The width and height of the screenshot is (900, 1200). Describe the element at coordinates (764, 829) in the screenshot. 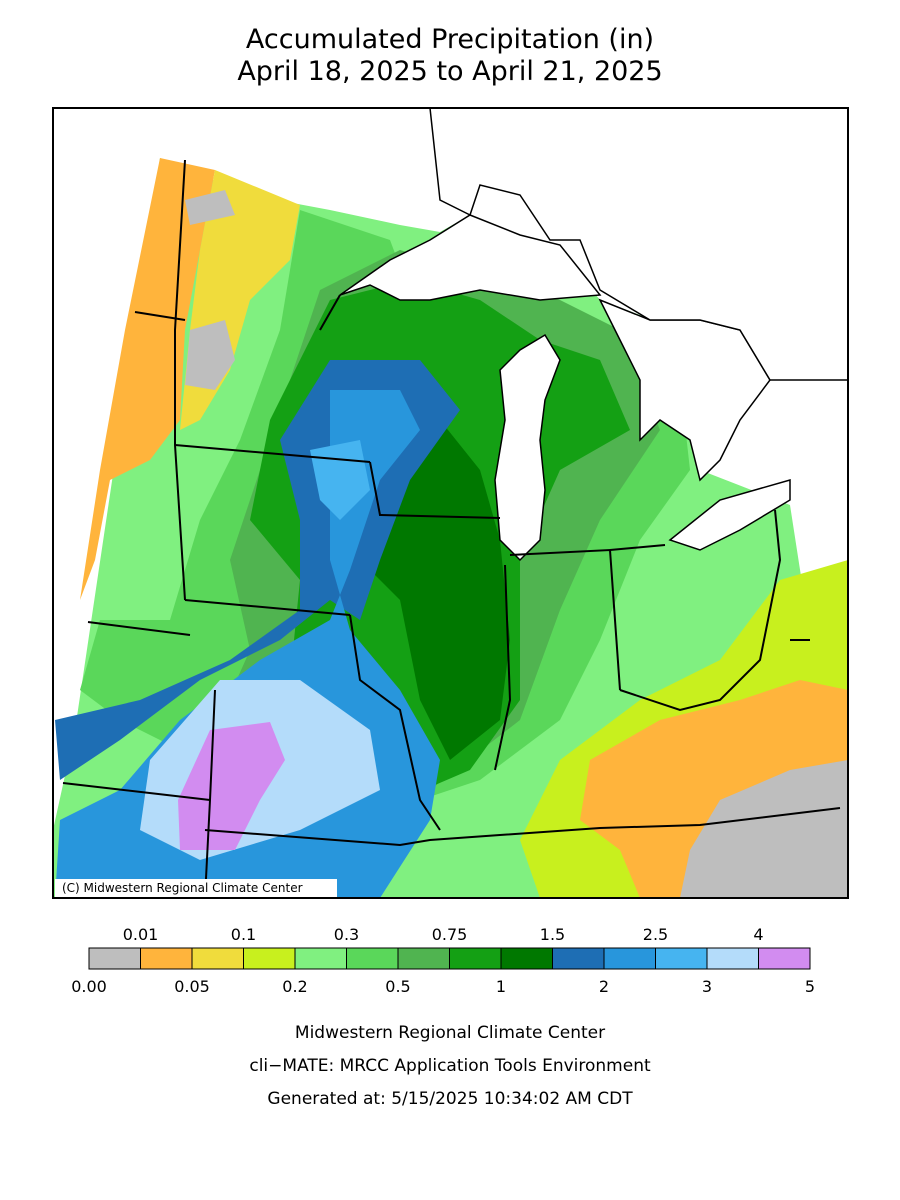

I see `region-gray-se` at that location.